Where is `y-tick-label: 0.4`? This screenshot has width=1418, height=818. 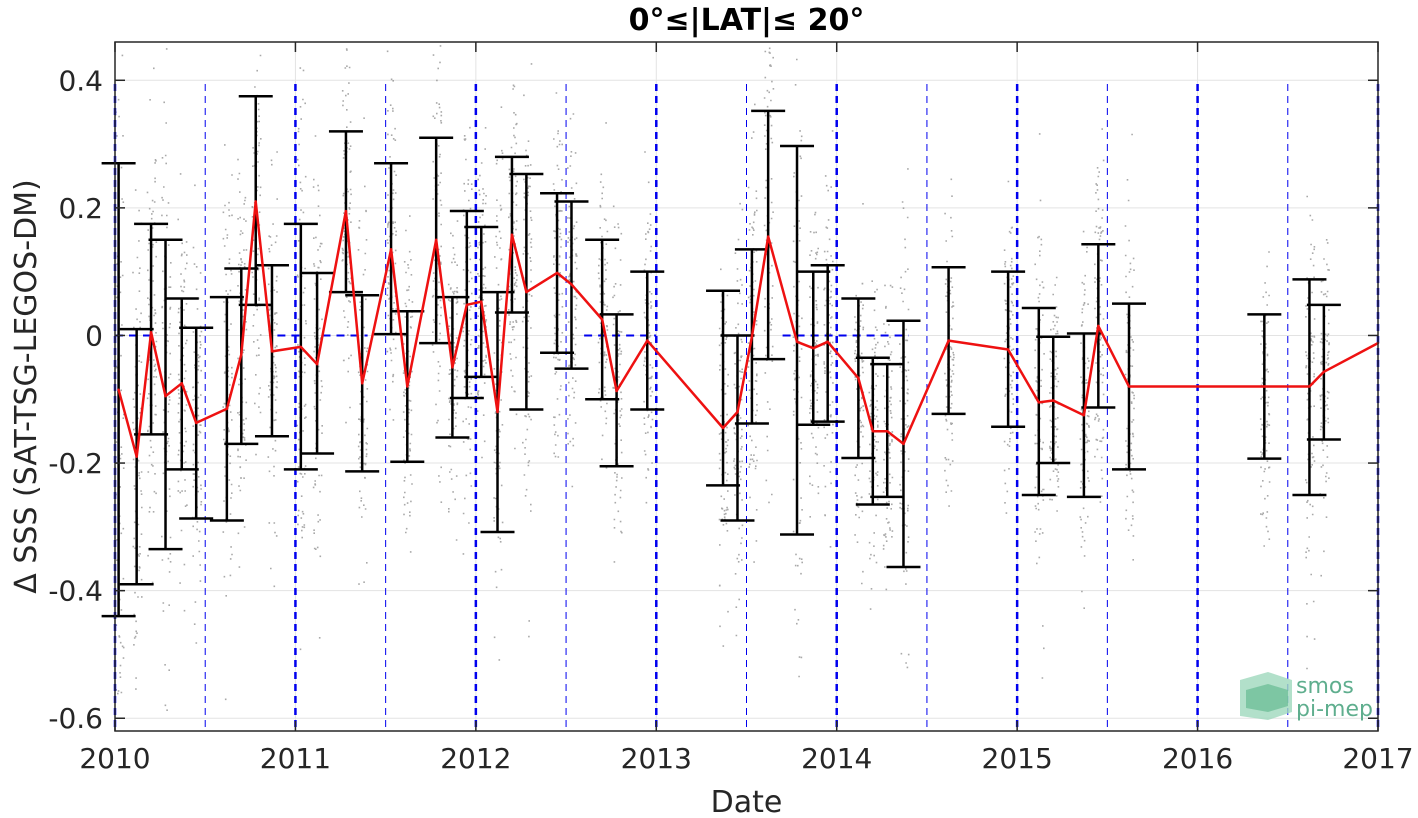 y-tick-label: 0.4 is located at coordinates (80, 80).